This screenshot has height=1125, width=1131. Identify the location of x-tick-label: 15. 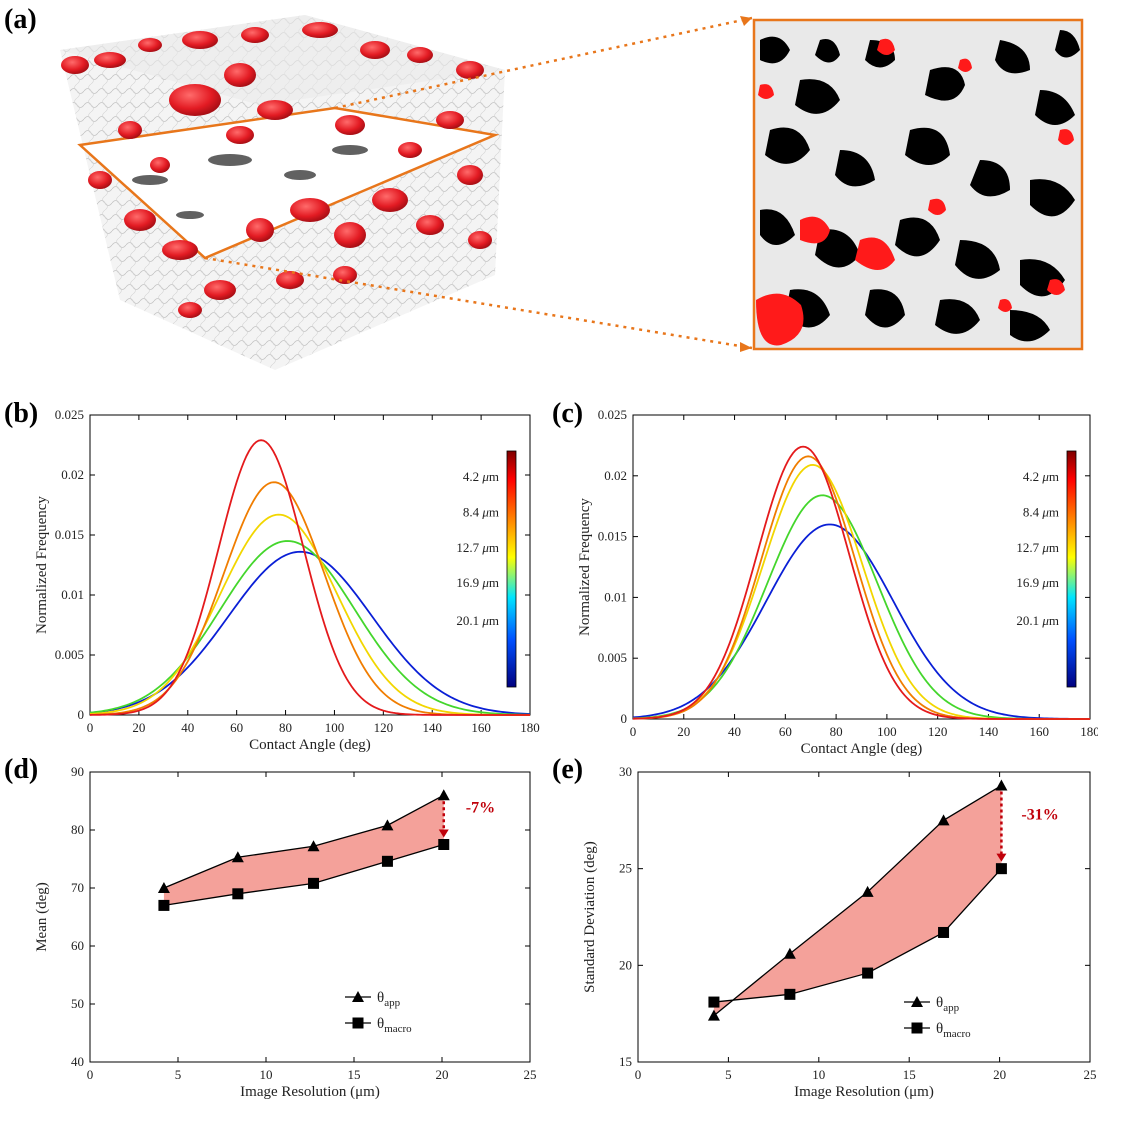
(909, 1074).